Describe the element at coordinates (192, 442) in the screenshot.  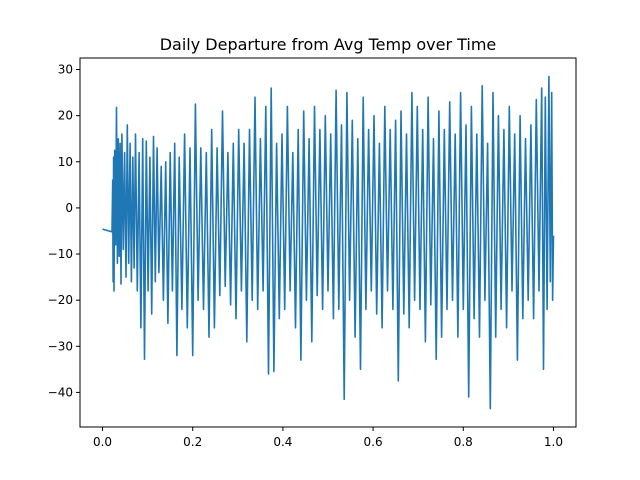
I see `x-tick-label: 0.2` at that location.